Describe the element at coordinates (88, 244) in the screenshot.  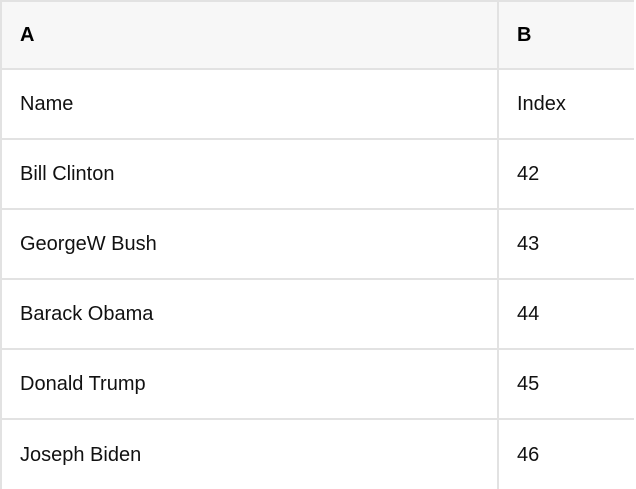
I see `cell-text: GeorgeW Bush` at that location.